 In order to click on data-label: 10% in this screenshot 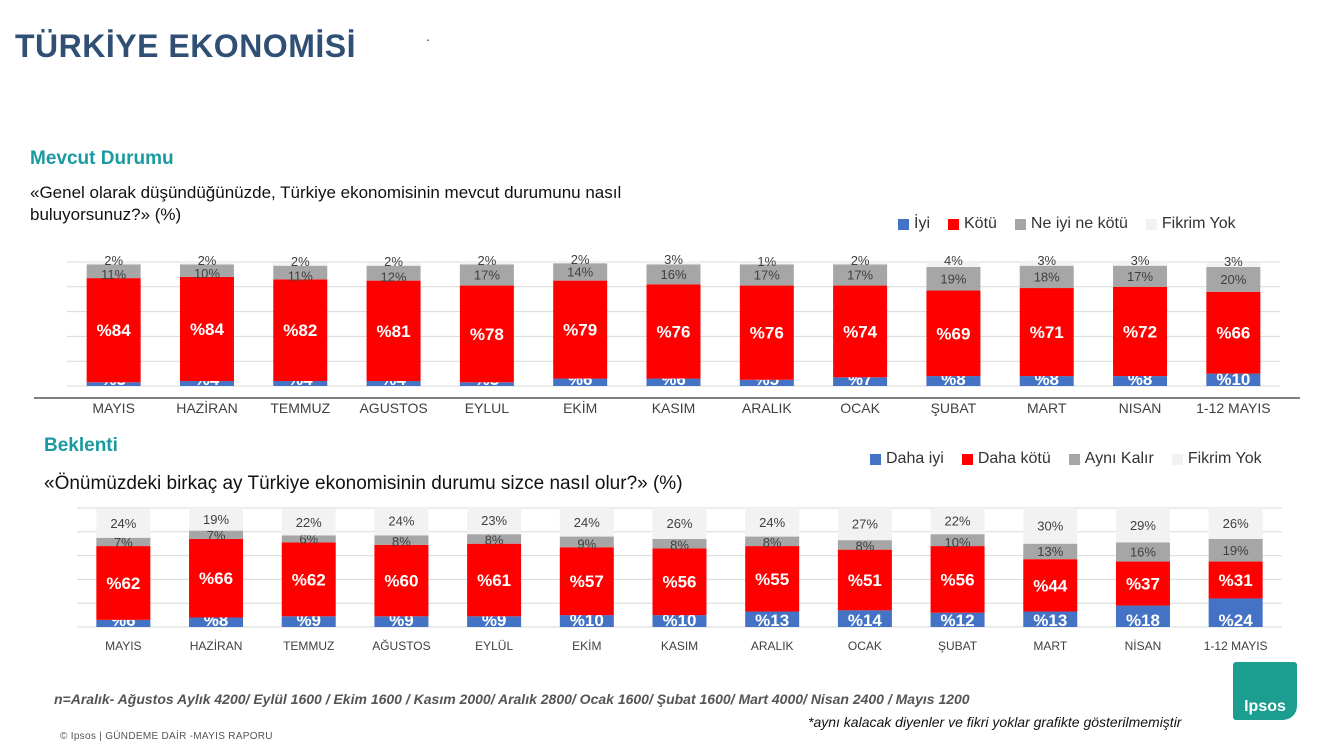, I will do `click(207, 273)`.